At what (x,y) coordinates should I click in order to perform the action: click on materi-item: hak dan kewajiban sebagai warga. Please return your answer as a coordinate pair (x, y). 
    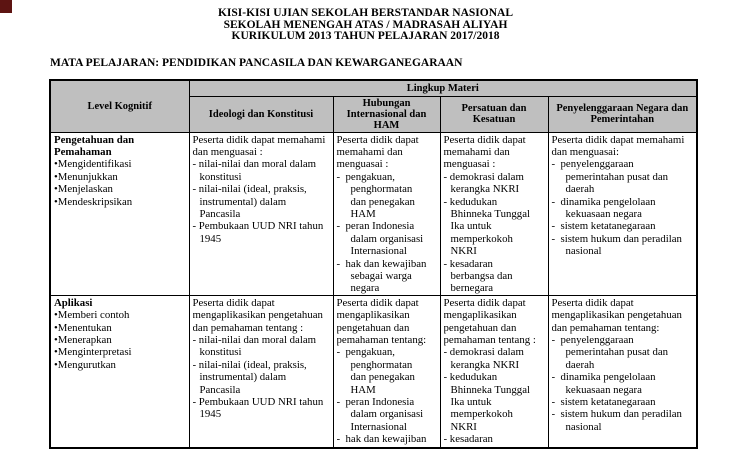
    Looking at the image, I should click on (384, 440).